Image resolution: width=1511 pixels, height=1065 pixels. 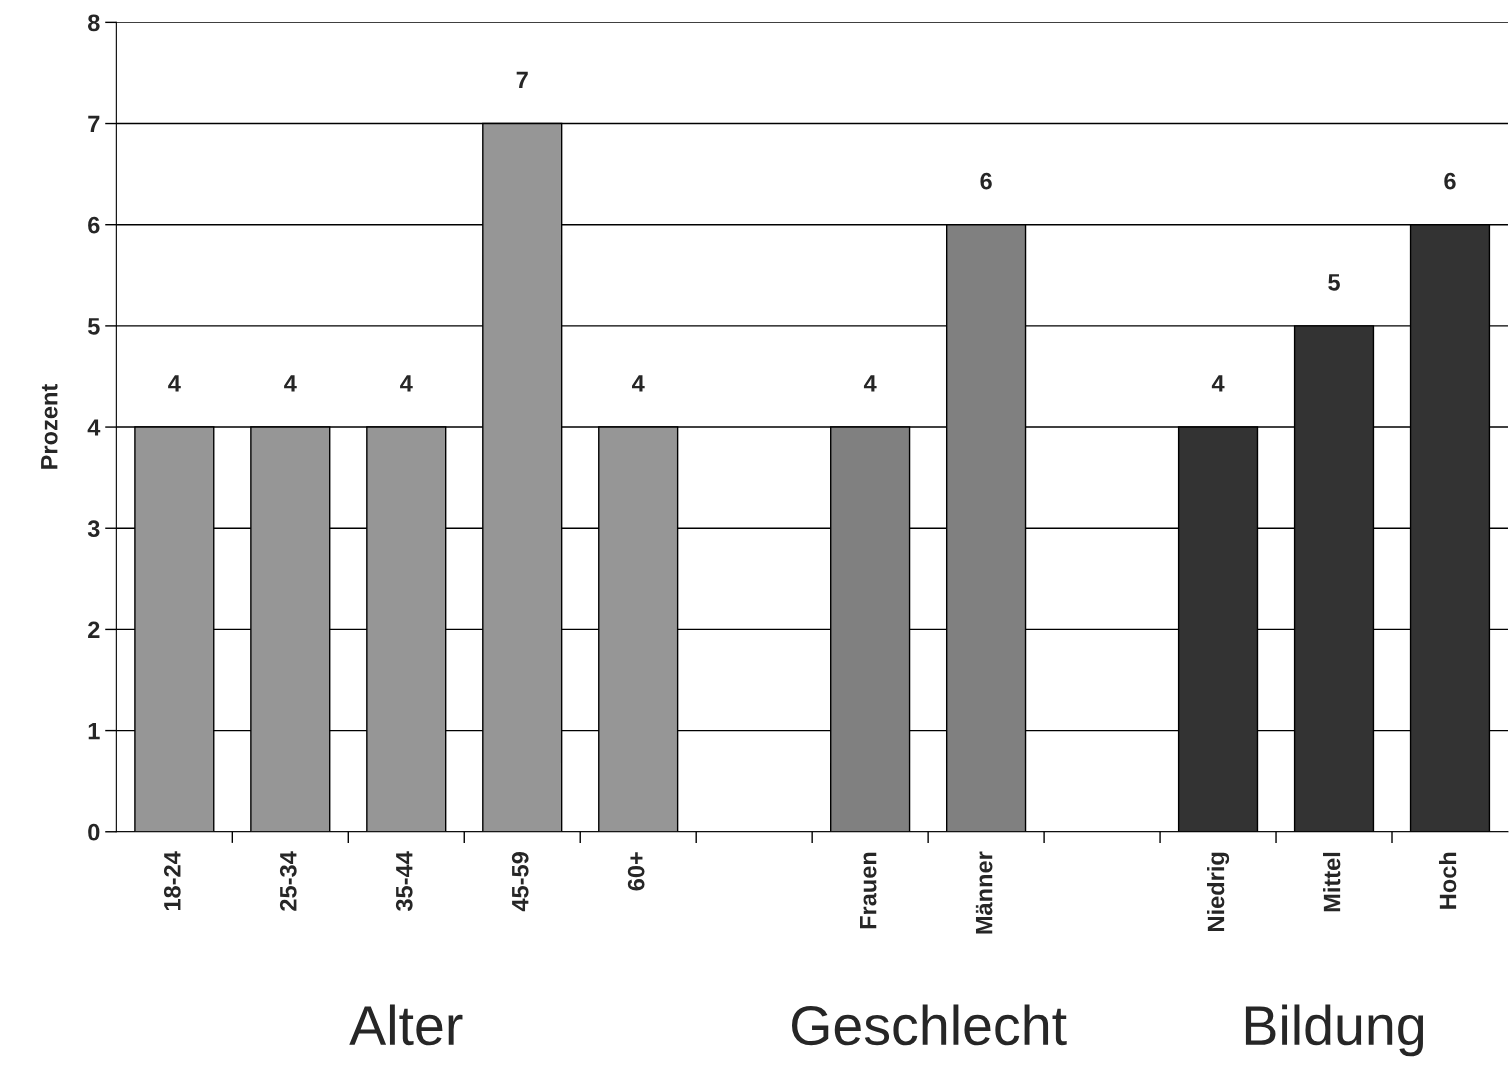 What do you see at coordinates (406, 1025) in the screenshot?
I see `text: Alter` at bounding box center [406, 1025].